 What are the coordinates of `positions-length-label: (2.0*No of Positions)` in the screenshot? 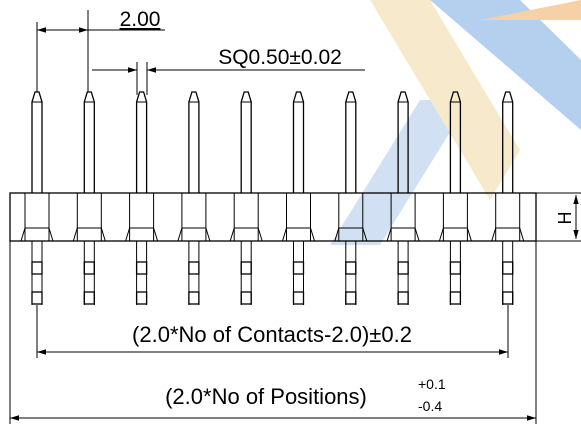 It's located at (266, 396).